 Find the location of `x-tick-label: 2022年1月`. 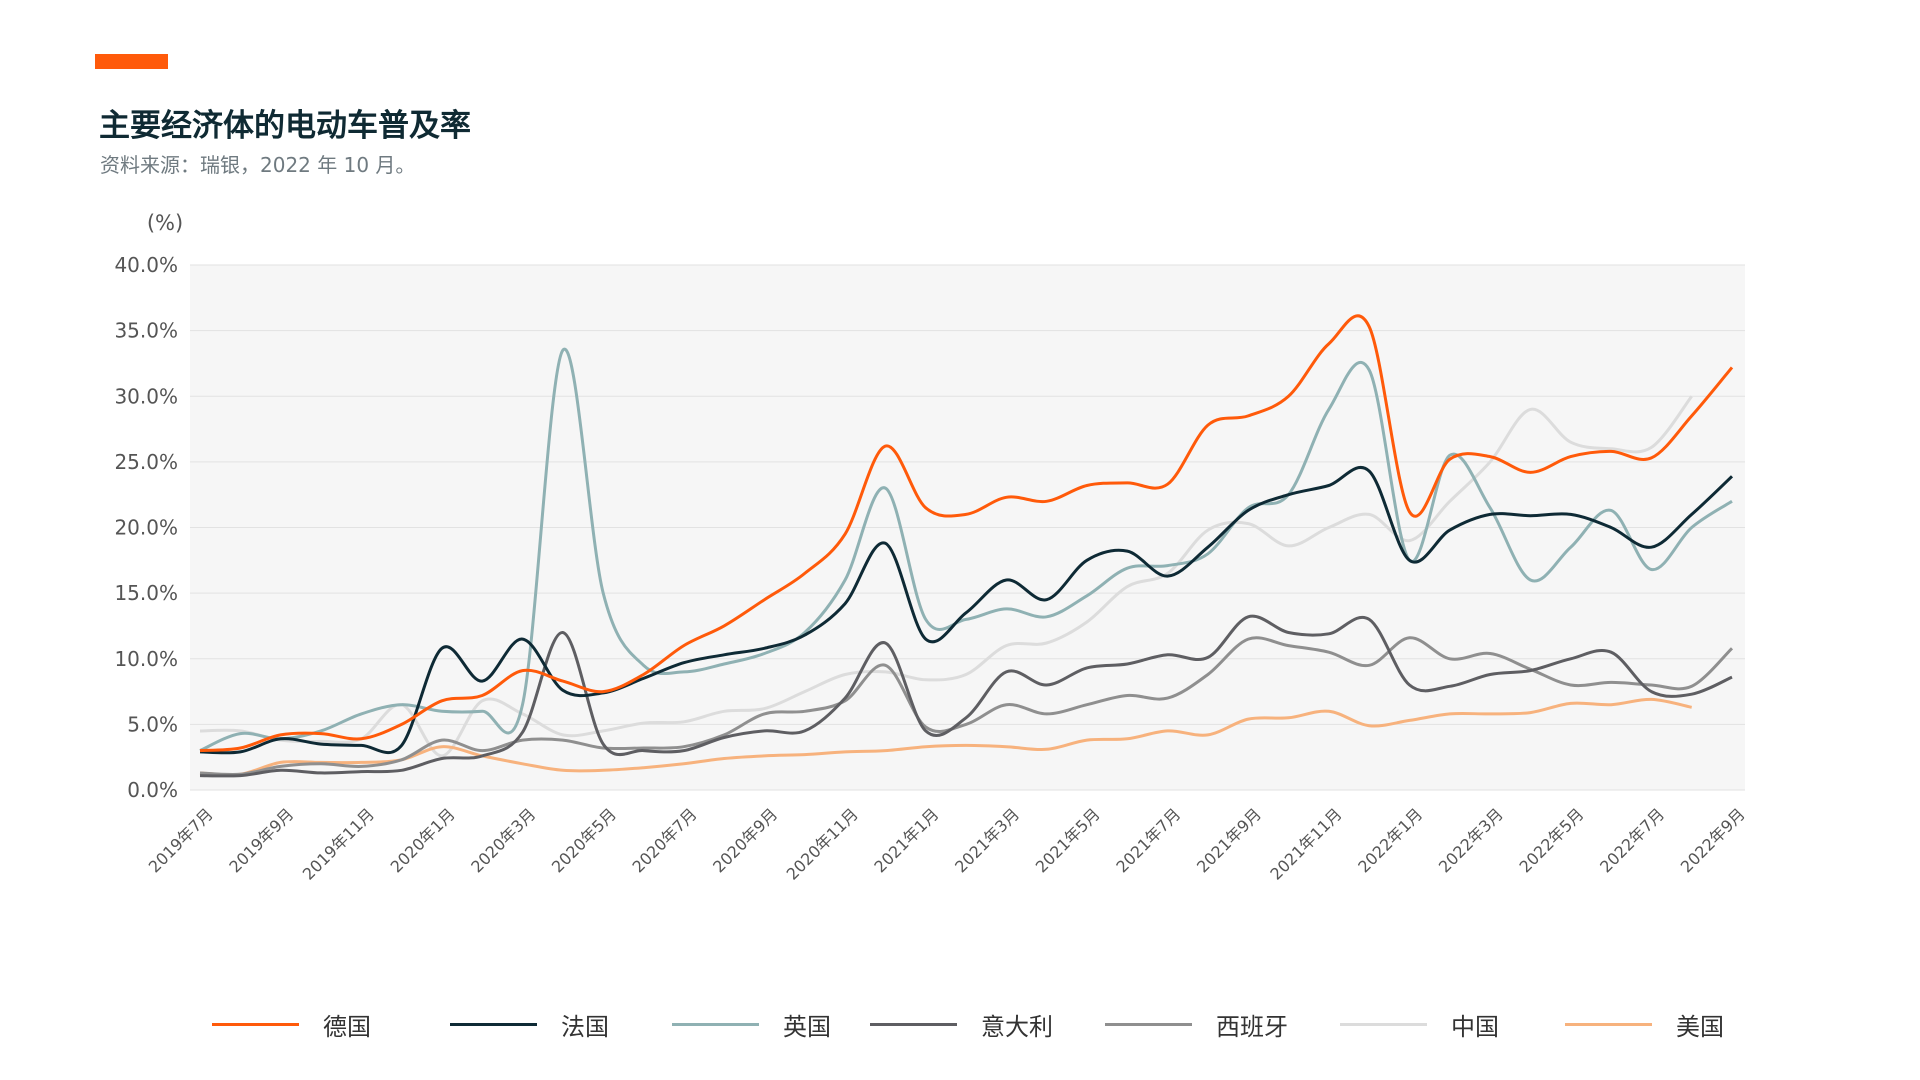

x-tick-label: 2022年1月 is located at coordinates (1390, 840).